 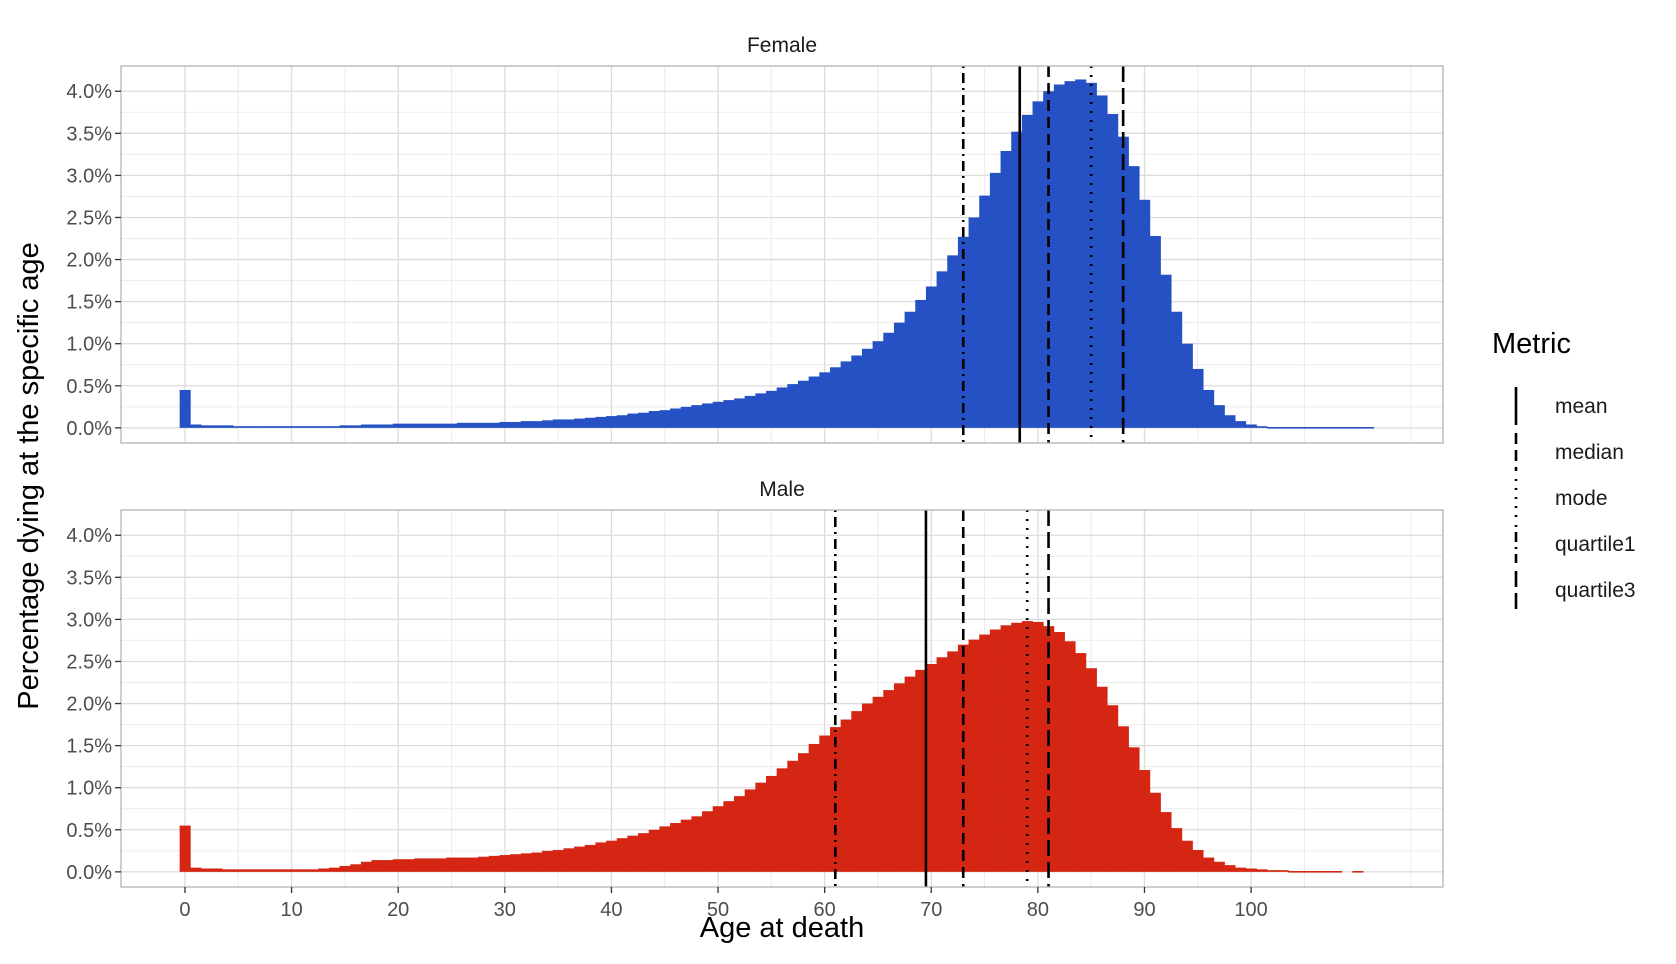 I want to click on y-tick-label: 2.0%, so click(x=89, y=705).